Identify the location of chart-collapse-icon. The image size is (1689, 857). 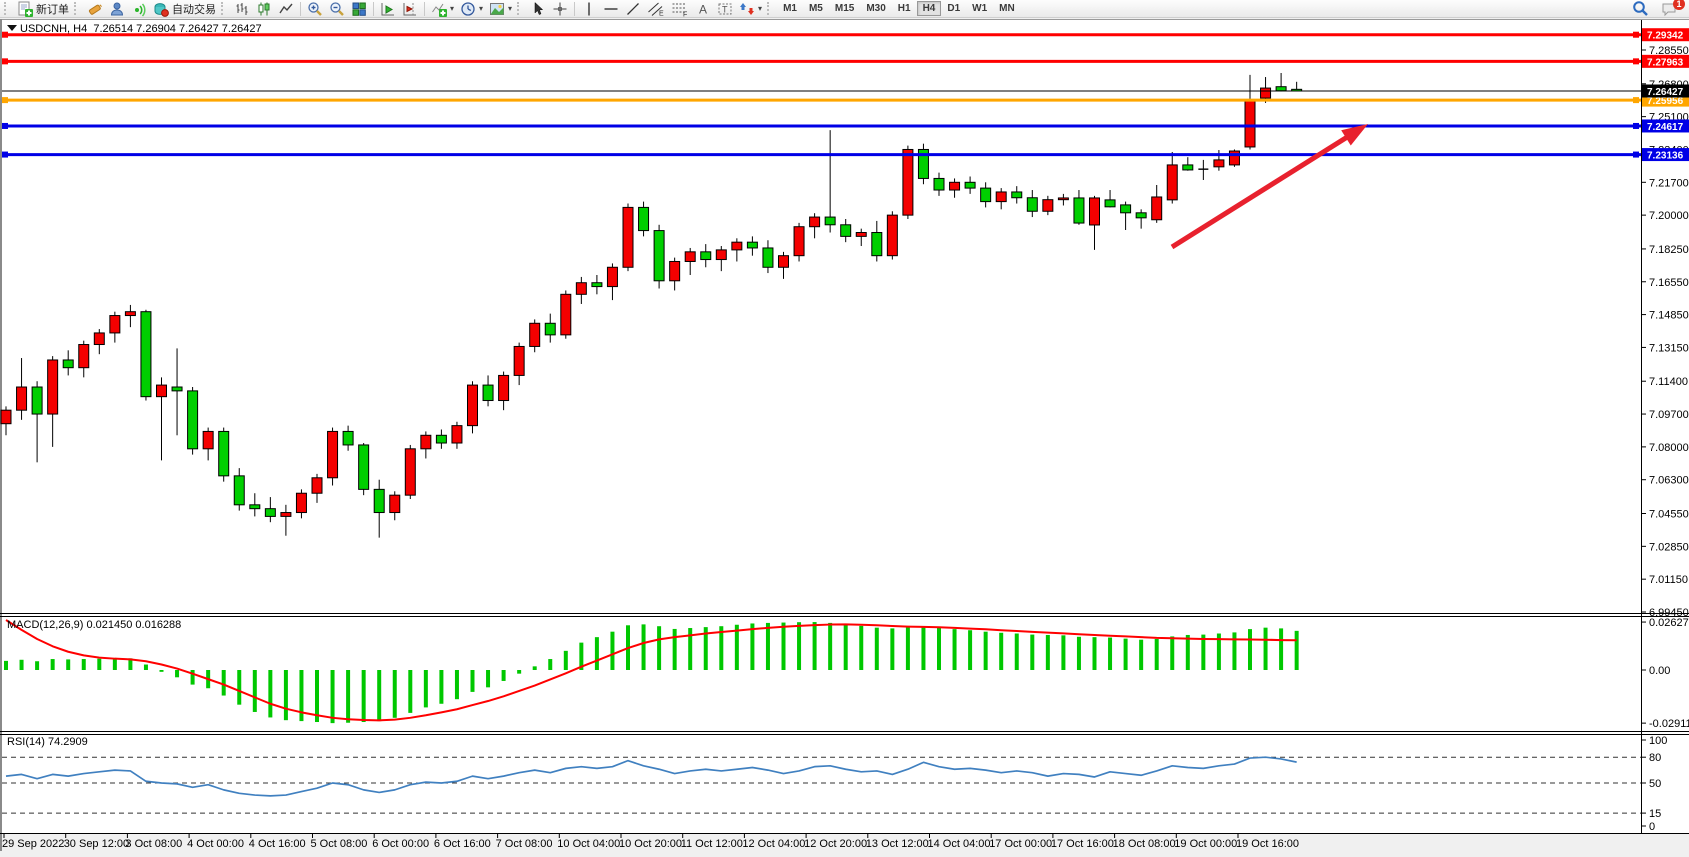
(12, 28).